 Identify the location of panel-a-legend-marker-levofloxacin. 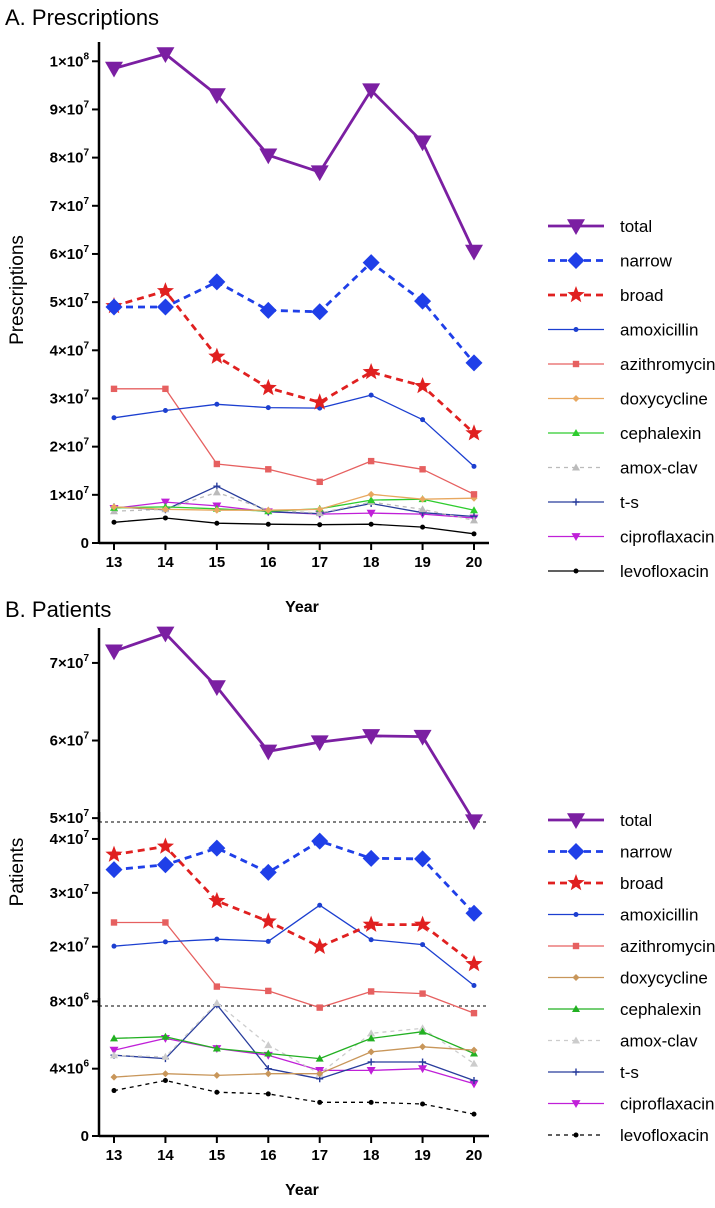
(576, 571).